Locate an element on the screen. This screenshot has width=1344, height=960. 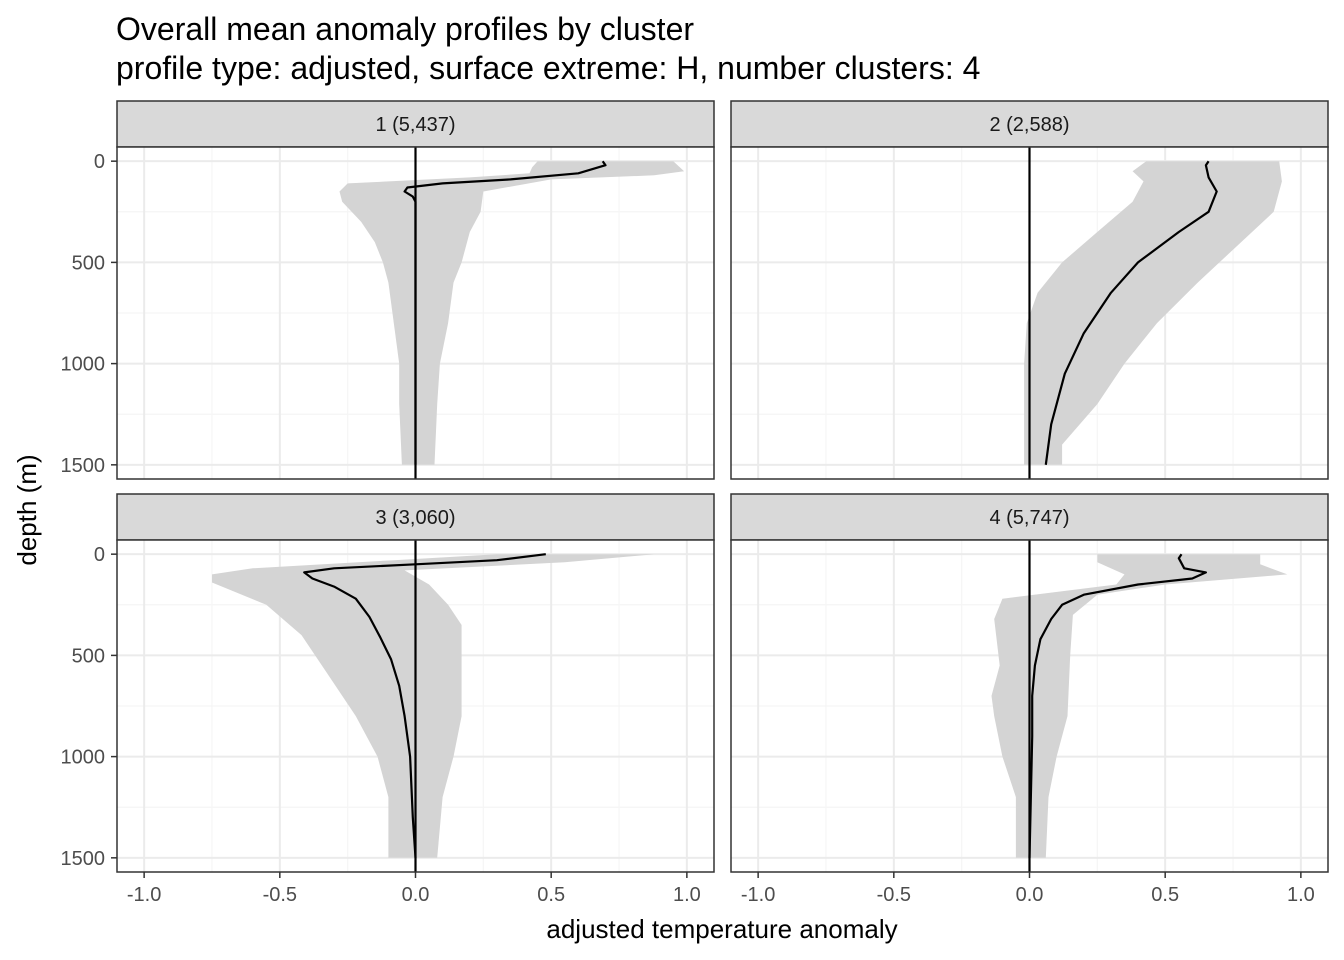
panel-strip-label: 4 (5,747) is located at coordinates (1029, 518).